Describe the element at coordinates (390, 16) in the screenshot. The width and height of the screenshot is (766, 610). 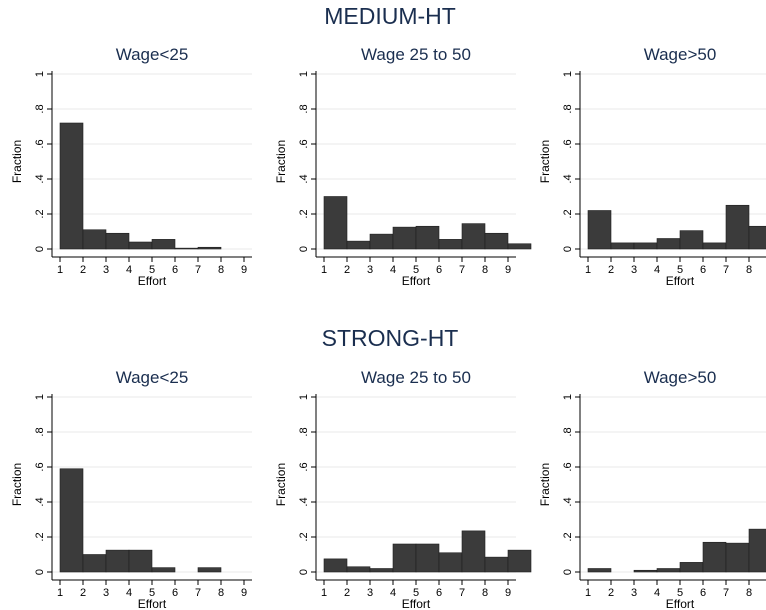
I see `group-title-medium-ht: MEDIUM-HT` at that location.